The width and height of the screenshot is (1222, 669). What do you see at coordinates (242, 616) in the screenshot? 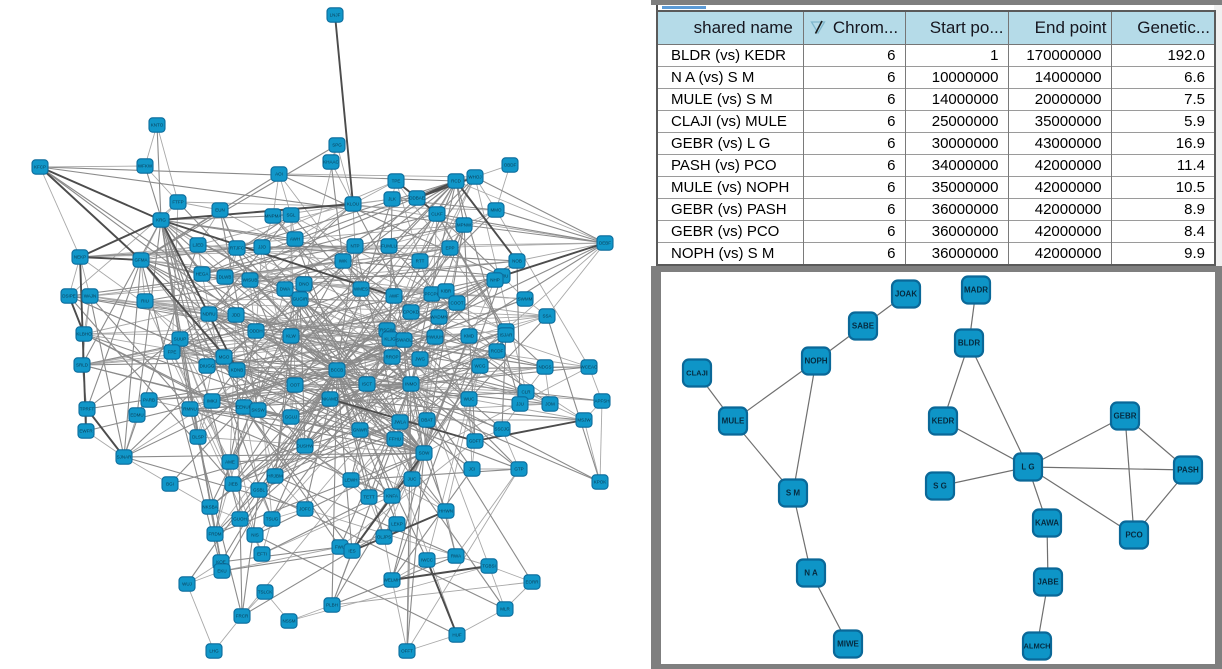
I see `svg-text: FRCR` at bounding box center [242, 616].